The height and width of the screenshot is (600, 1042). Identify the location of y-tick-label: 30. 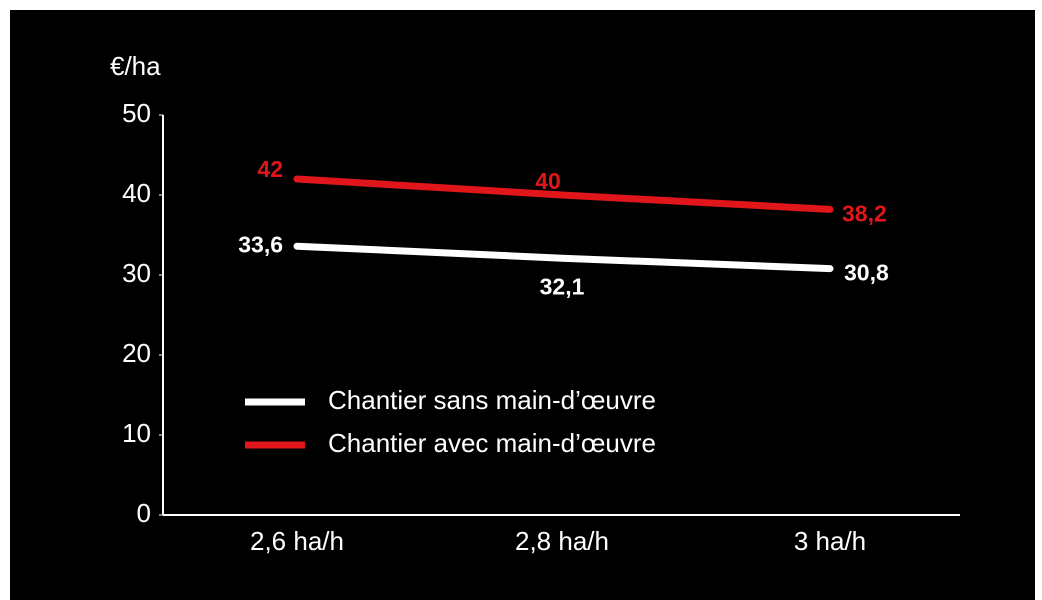
(136, 273).